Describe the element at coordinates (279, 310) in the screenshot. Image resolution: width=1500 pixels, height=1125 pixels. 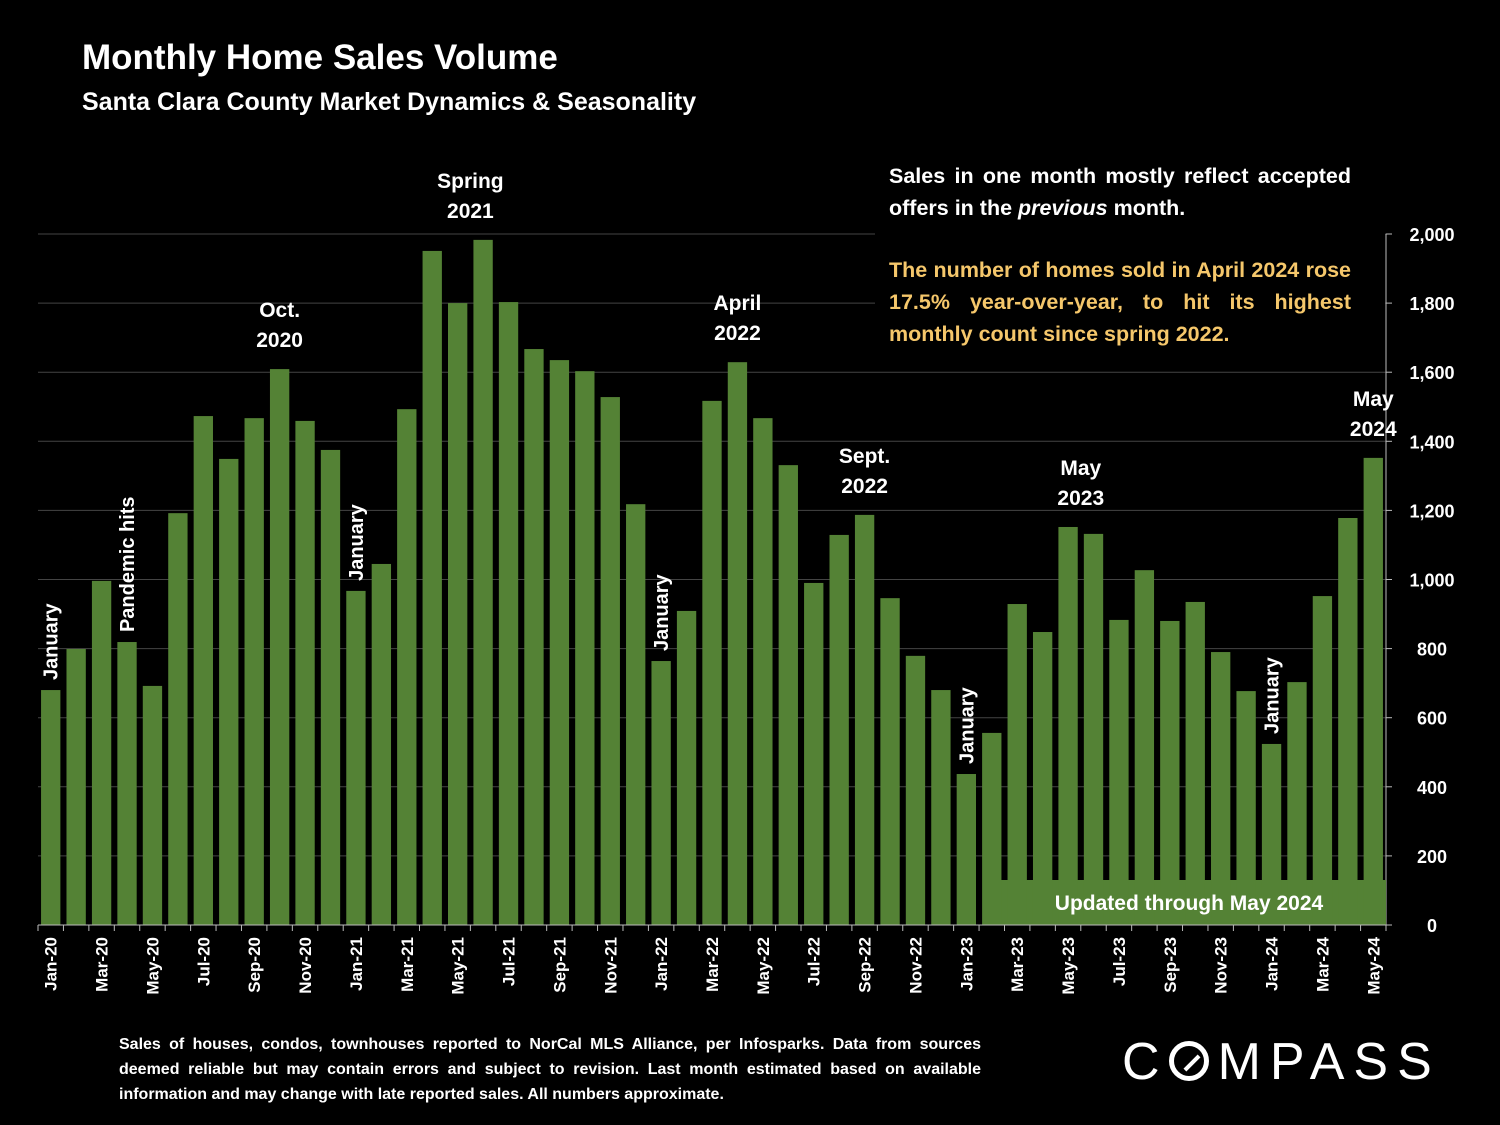
I see `annotation: Oct.` at that location.